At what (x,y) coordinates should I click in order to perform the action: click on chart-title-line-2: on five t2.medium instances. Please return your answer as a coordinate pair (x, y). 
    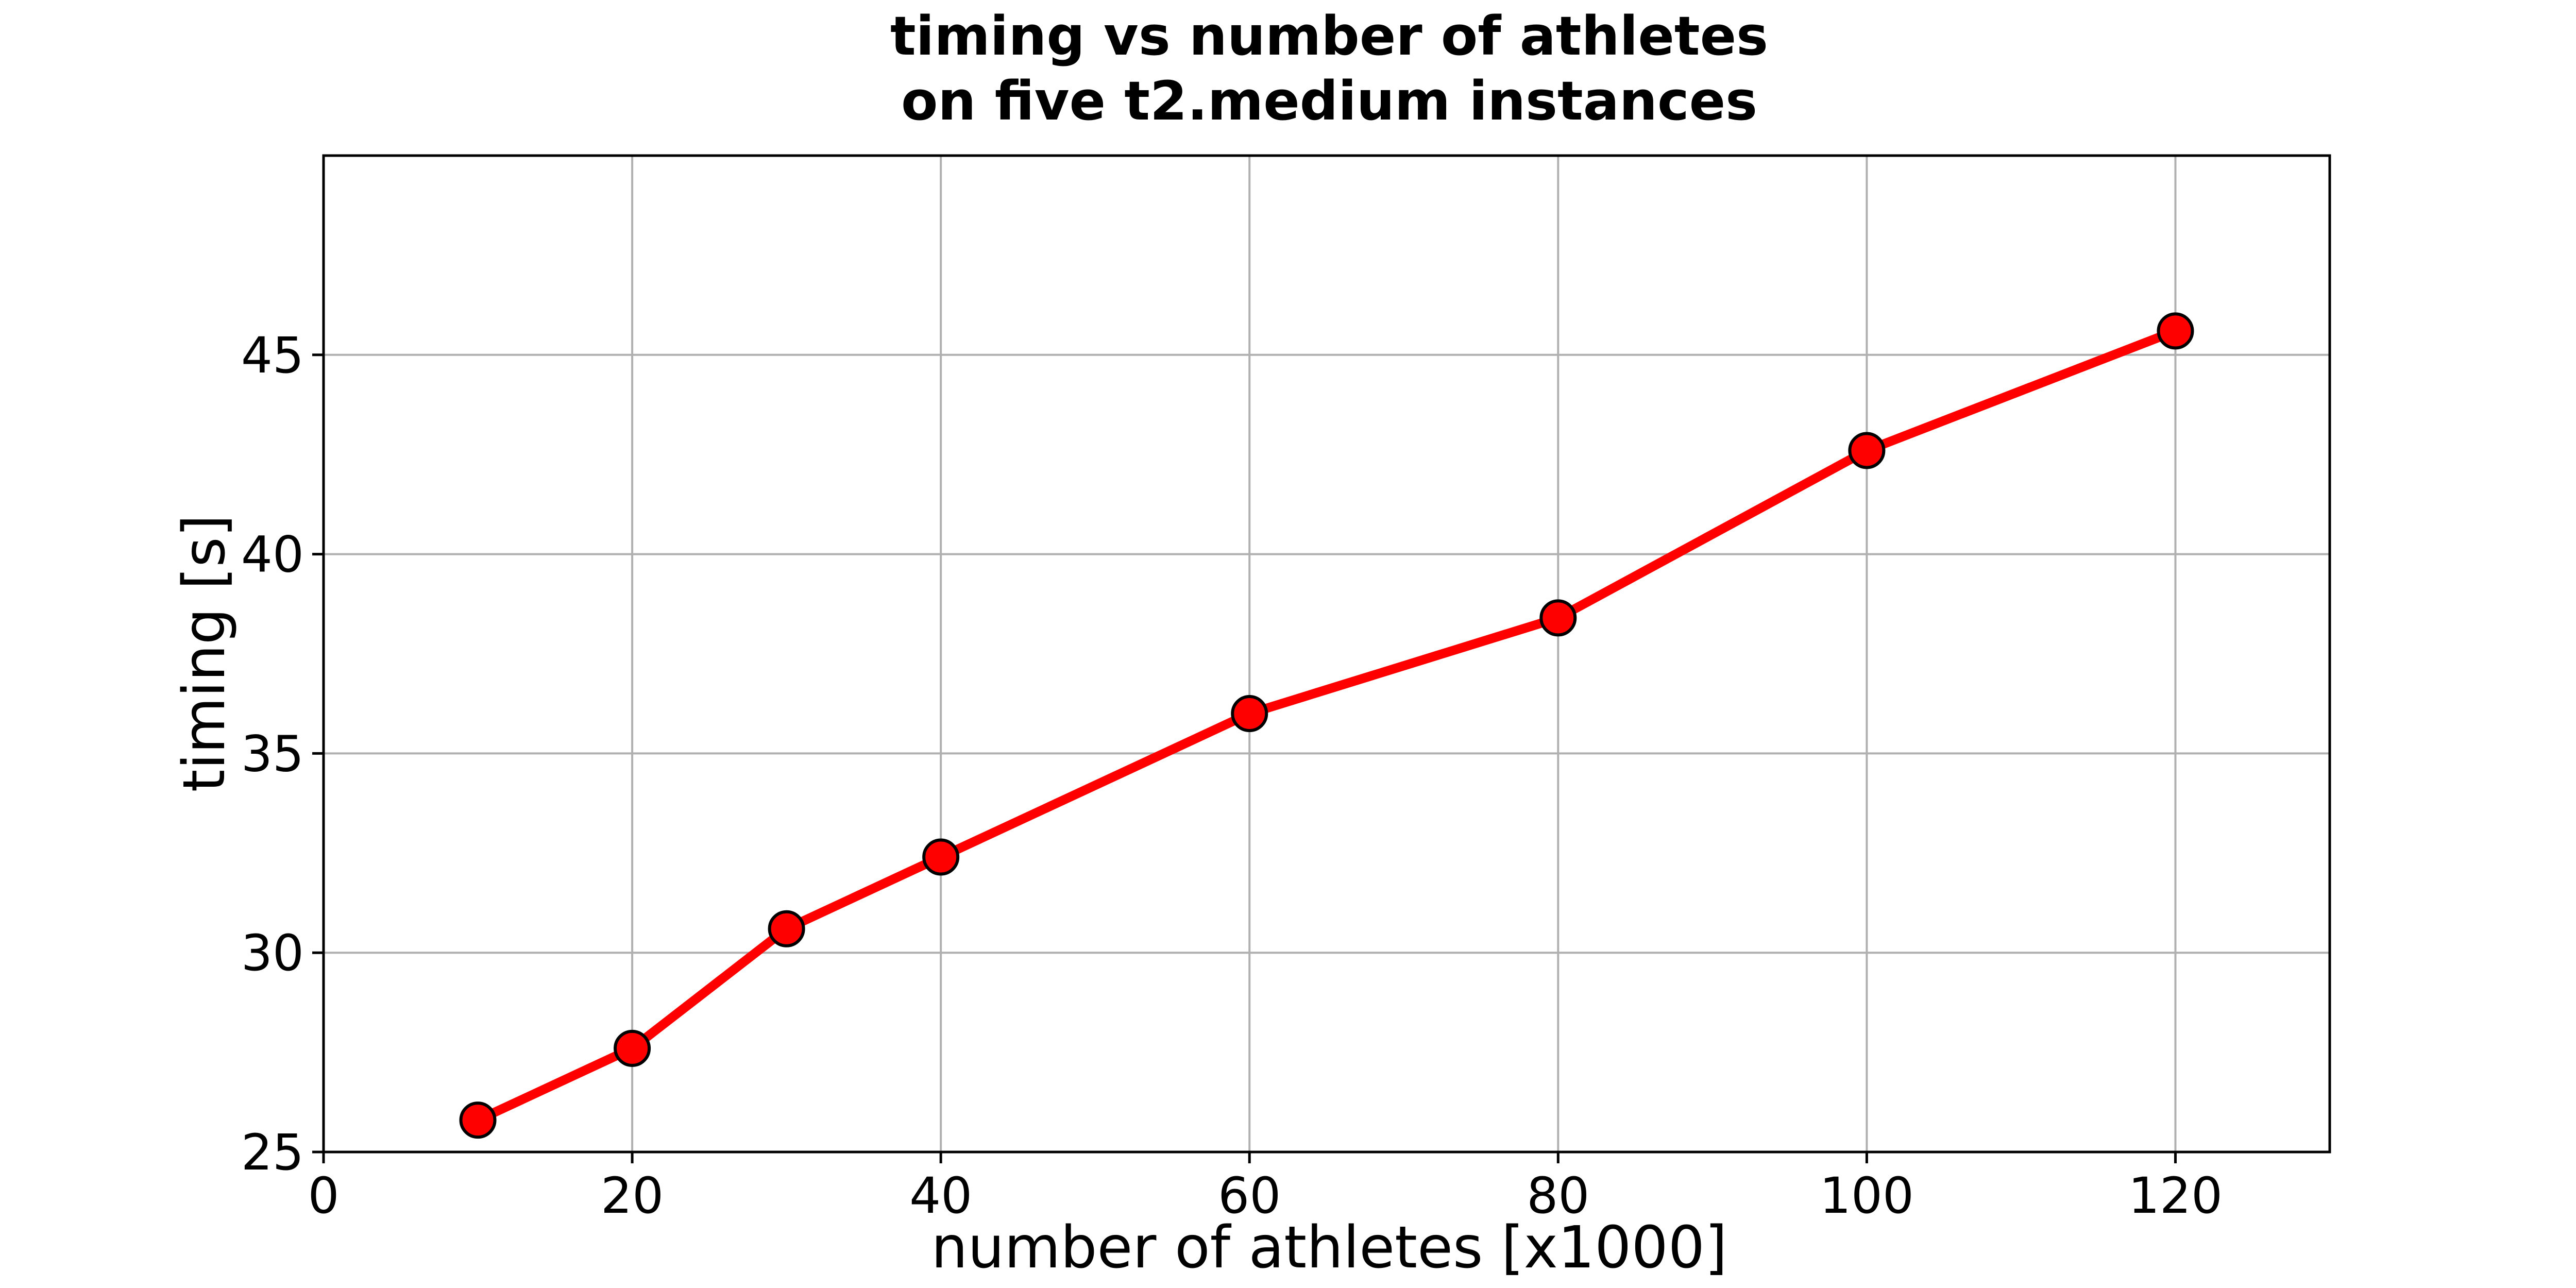
    Looking at the image, I should click on (1329, 101).